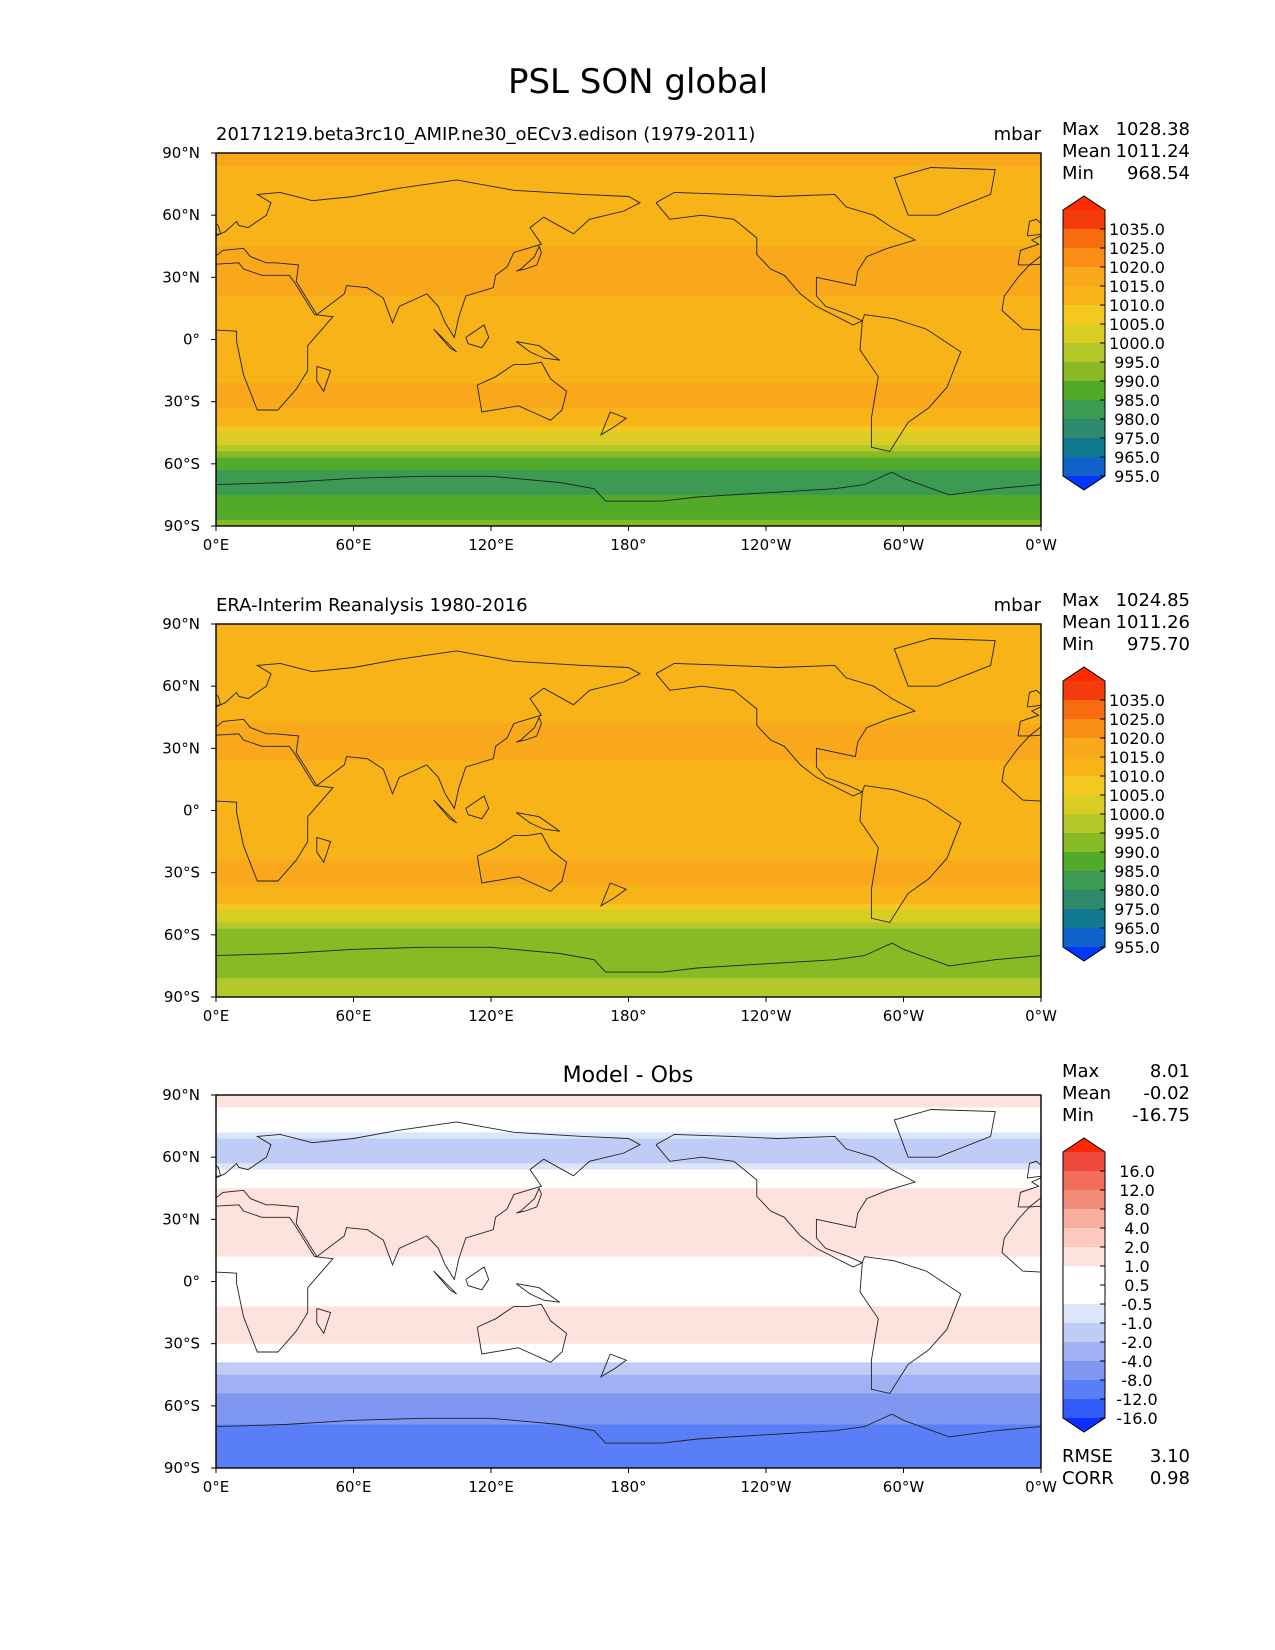 This screenshot has height=1650, width=1275. Describe the element at coordinates (1137, 438) in the screenshot. I see `colorbar-label: 975.0` at that location.